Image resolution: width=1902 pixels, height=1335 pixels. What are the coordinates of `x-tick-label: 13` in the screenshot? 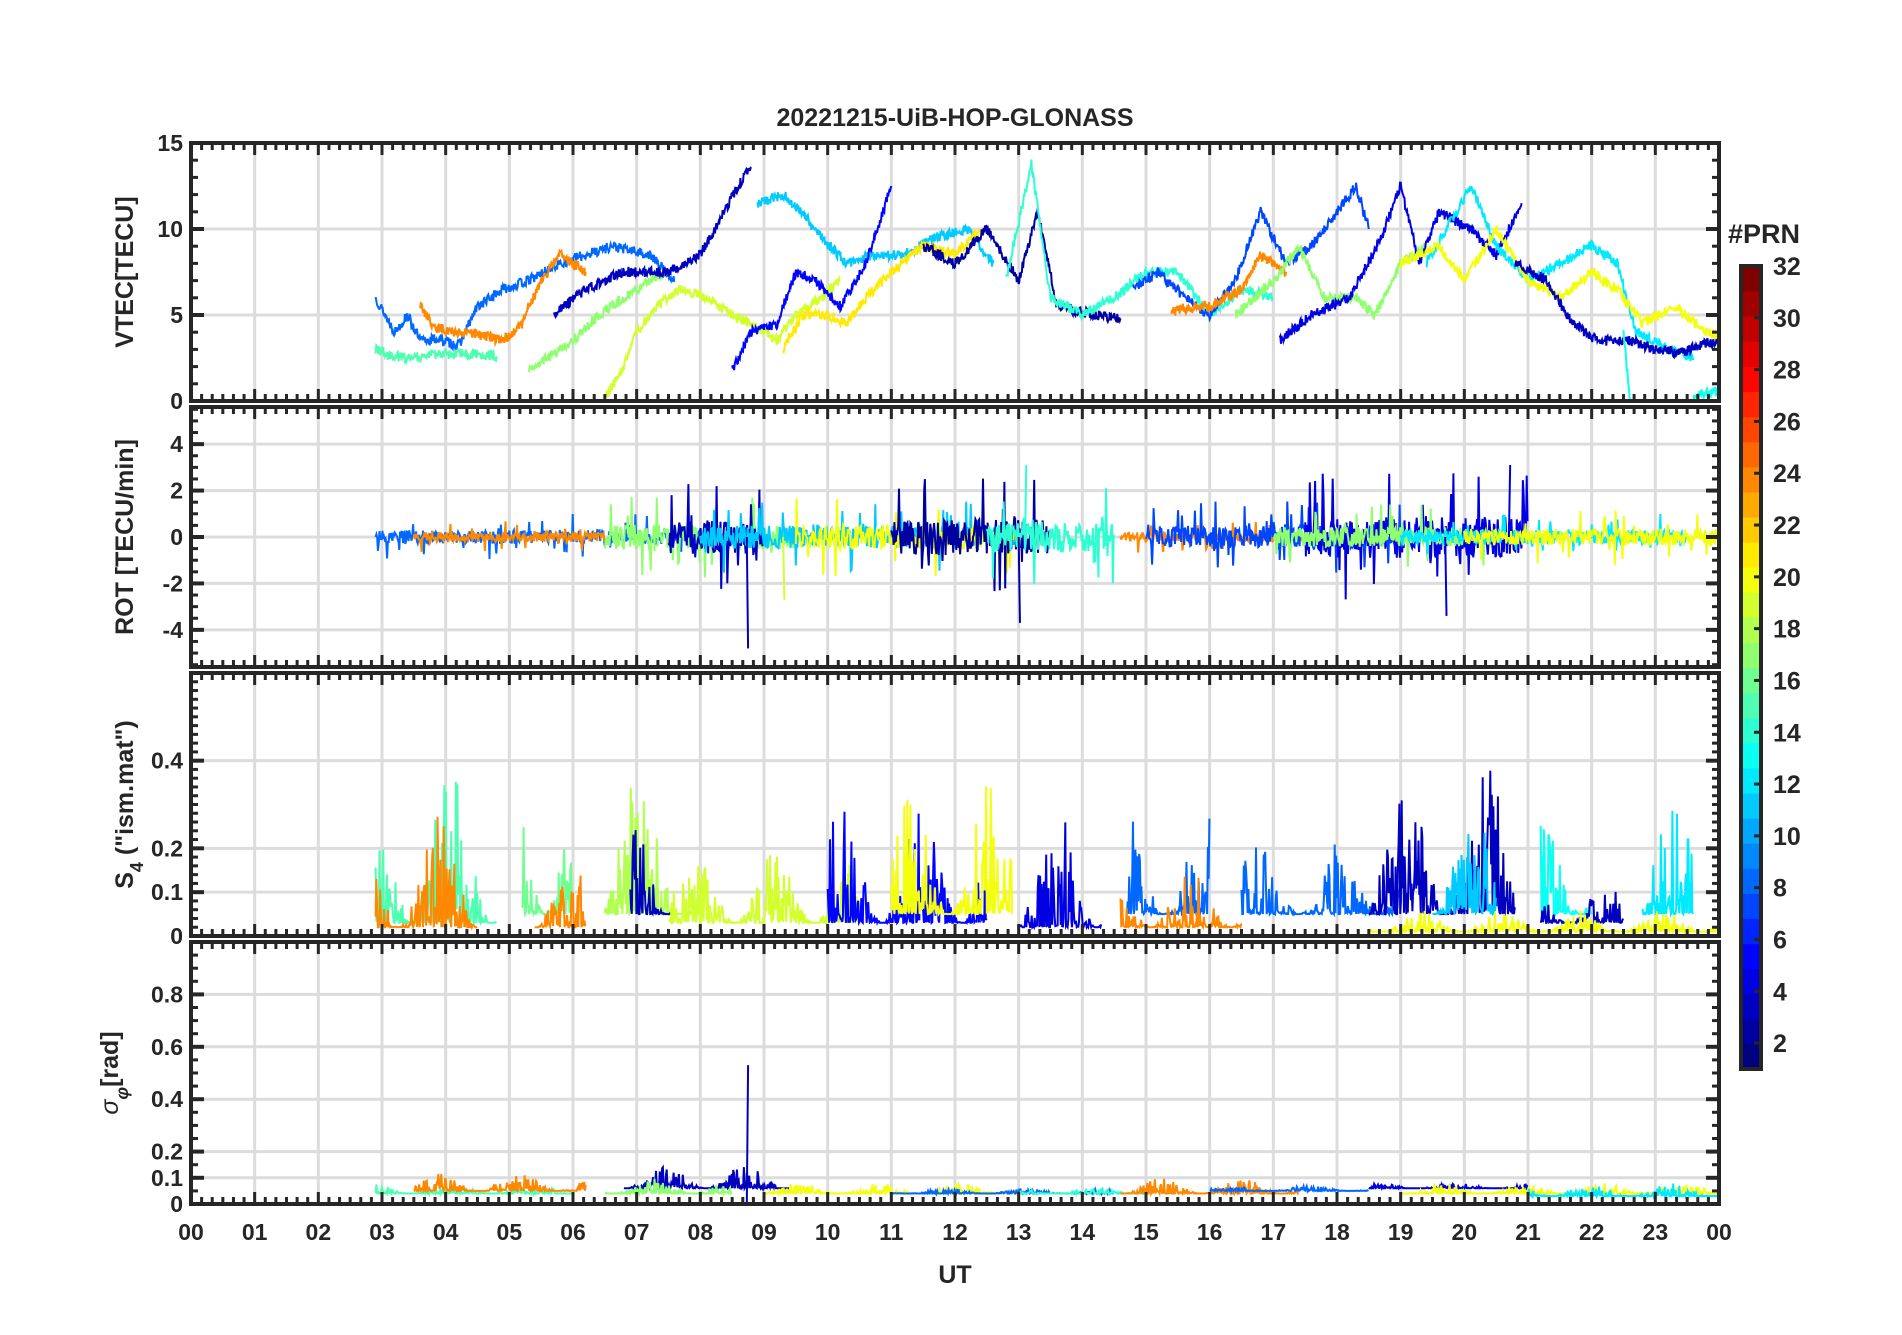 It's located at (1019, 1232).